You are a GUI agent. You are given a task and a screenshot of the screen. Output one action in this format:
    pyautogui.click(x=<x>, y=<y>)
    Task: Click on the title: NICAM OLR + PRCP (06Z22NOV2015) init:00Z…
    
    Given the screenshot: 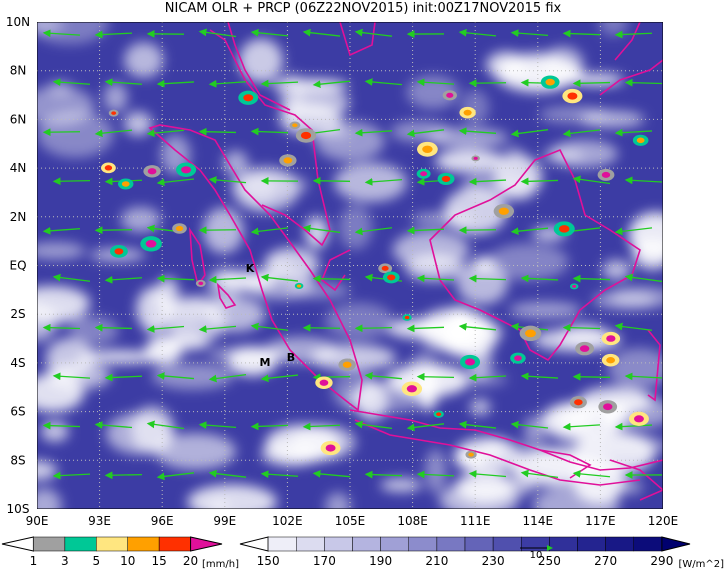 What is the action you would take?
    pyautogui.click(x=363, y=8)
    